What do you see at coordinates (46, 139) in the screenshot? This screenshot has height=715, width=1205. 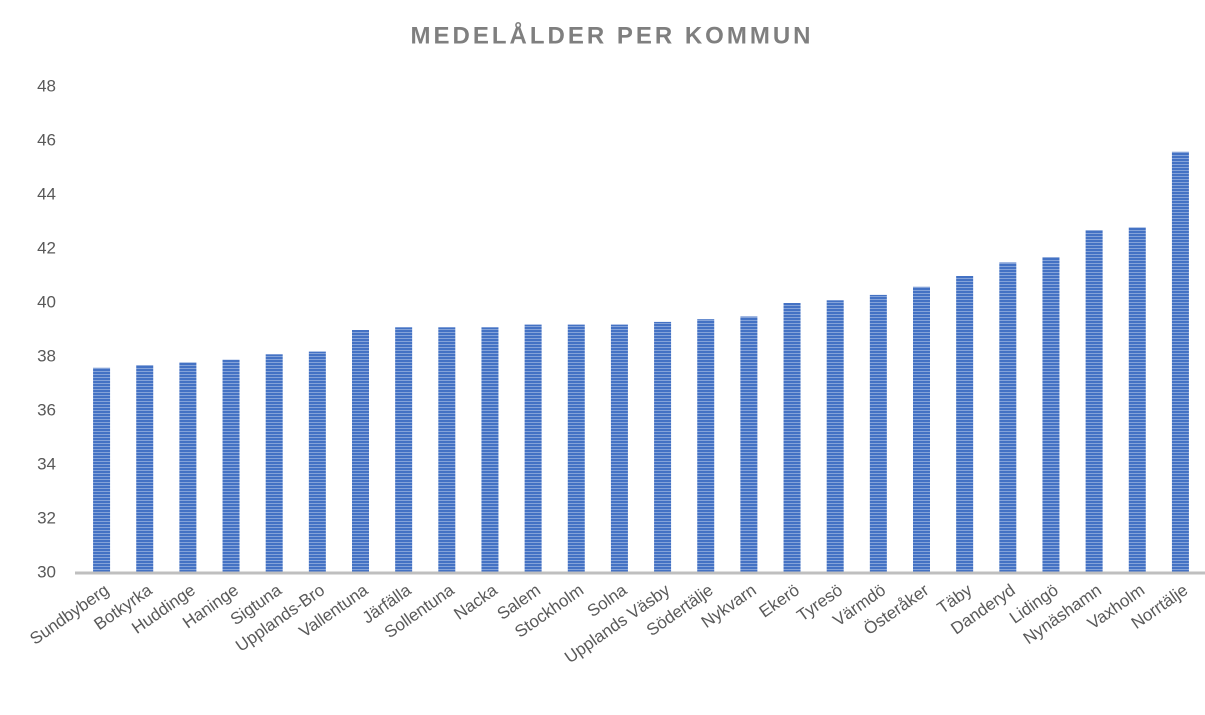 I see `y-tick-label: 46` at bounding box center [46, 139].